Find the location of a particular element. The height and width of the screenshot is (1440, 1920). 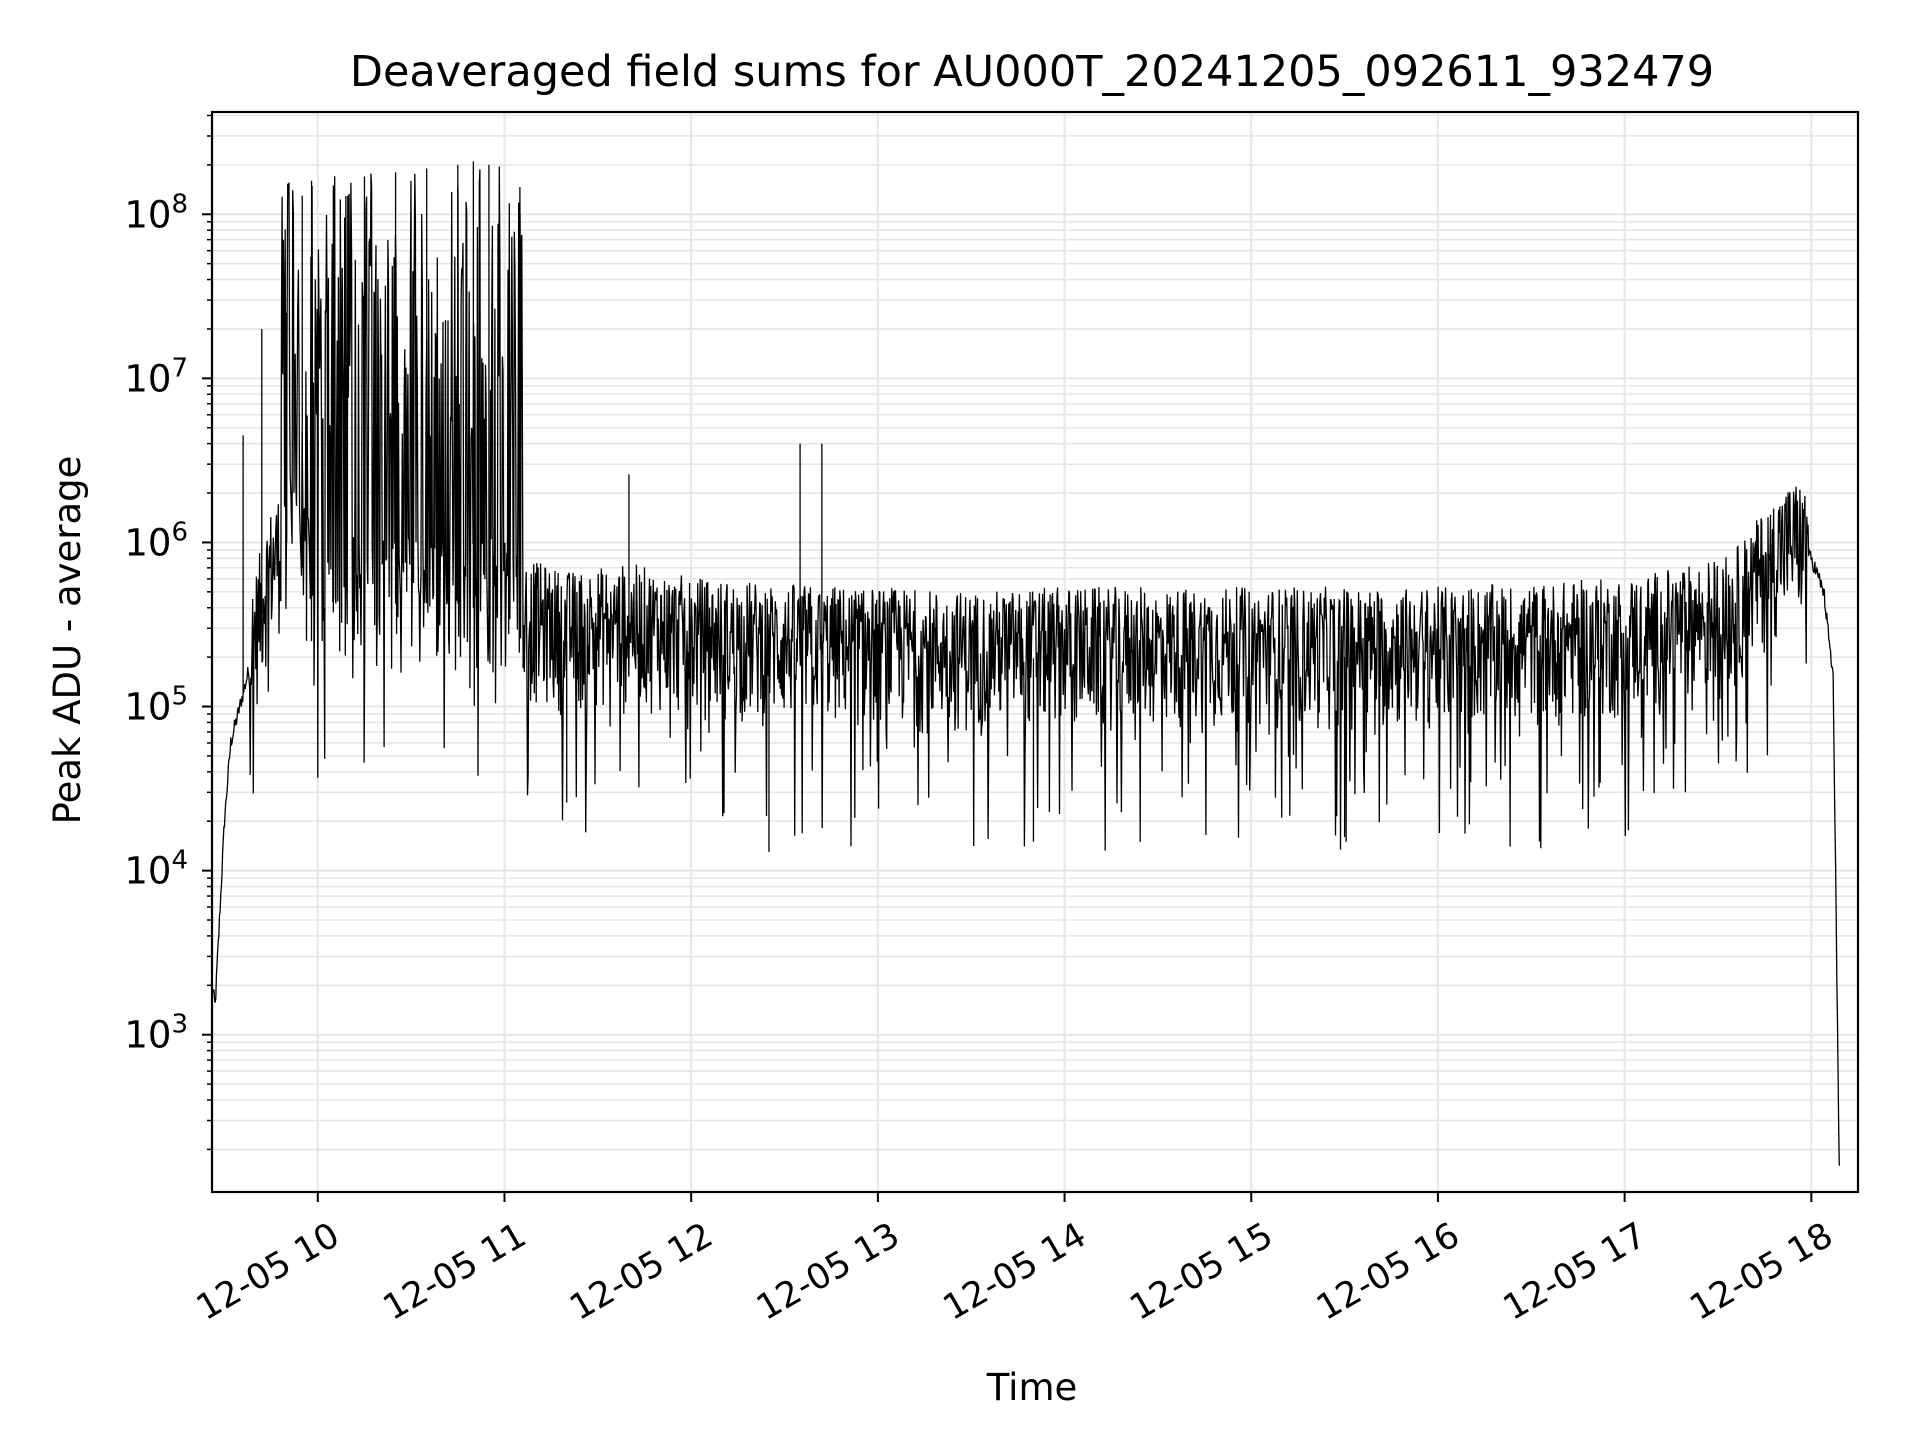

y-axis: 103 104 105 106 107 108 is located at coordinates (168, 632).